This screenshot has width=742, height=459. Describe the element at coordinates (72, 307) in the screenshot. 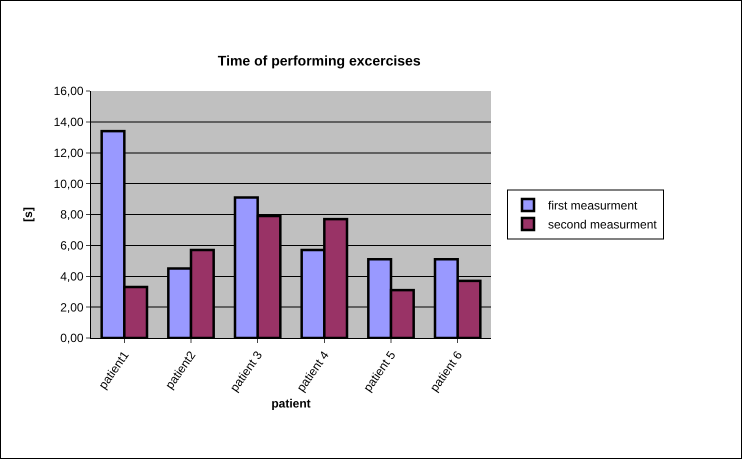

I see `y-tick-label: 2,00` at that location.